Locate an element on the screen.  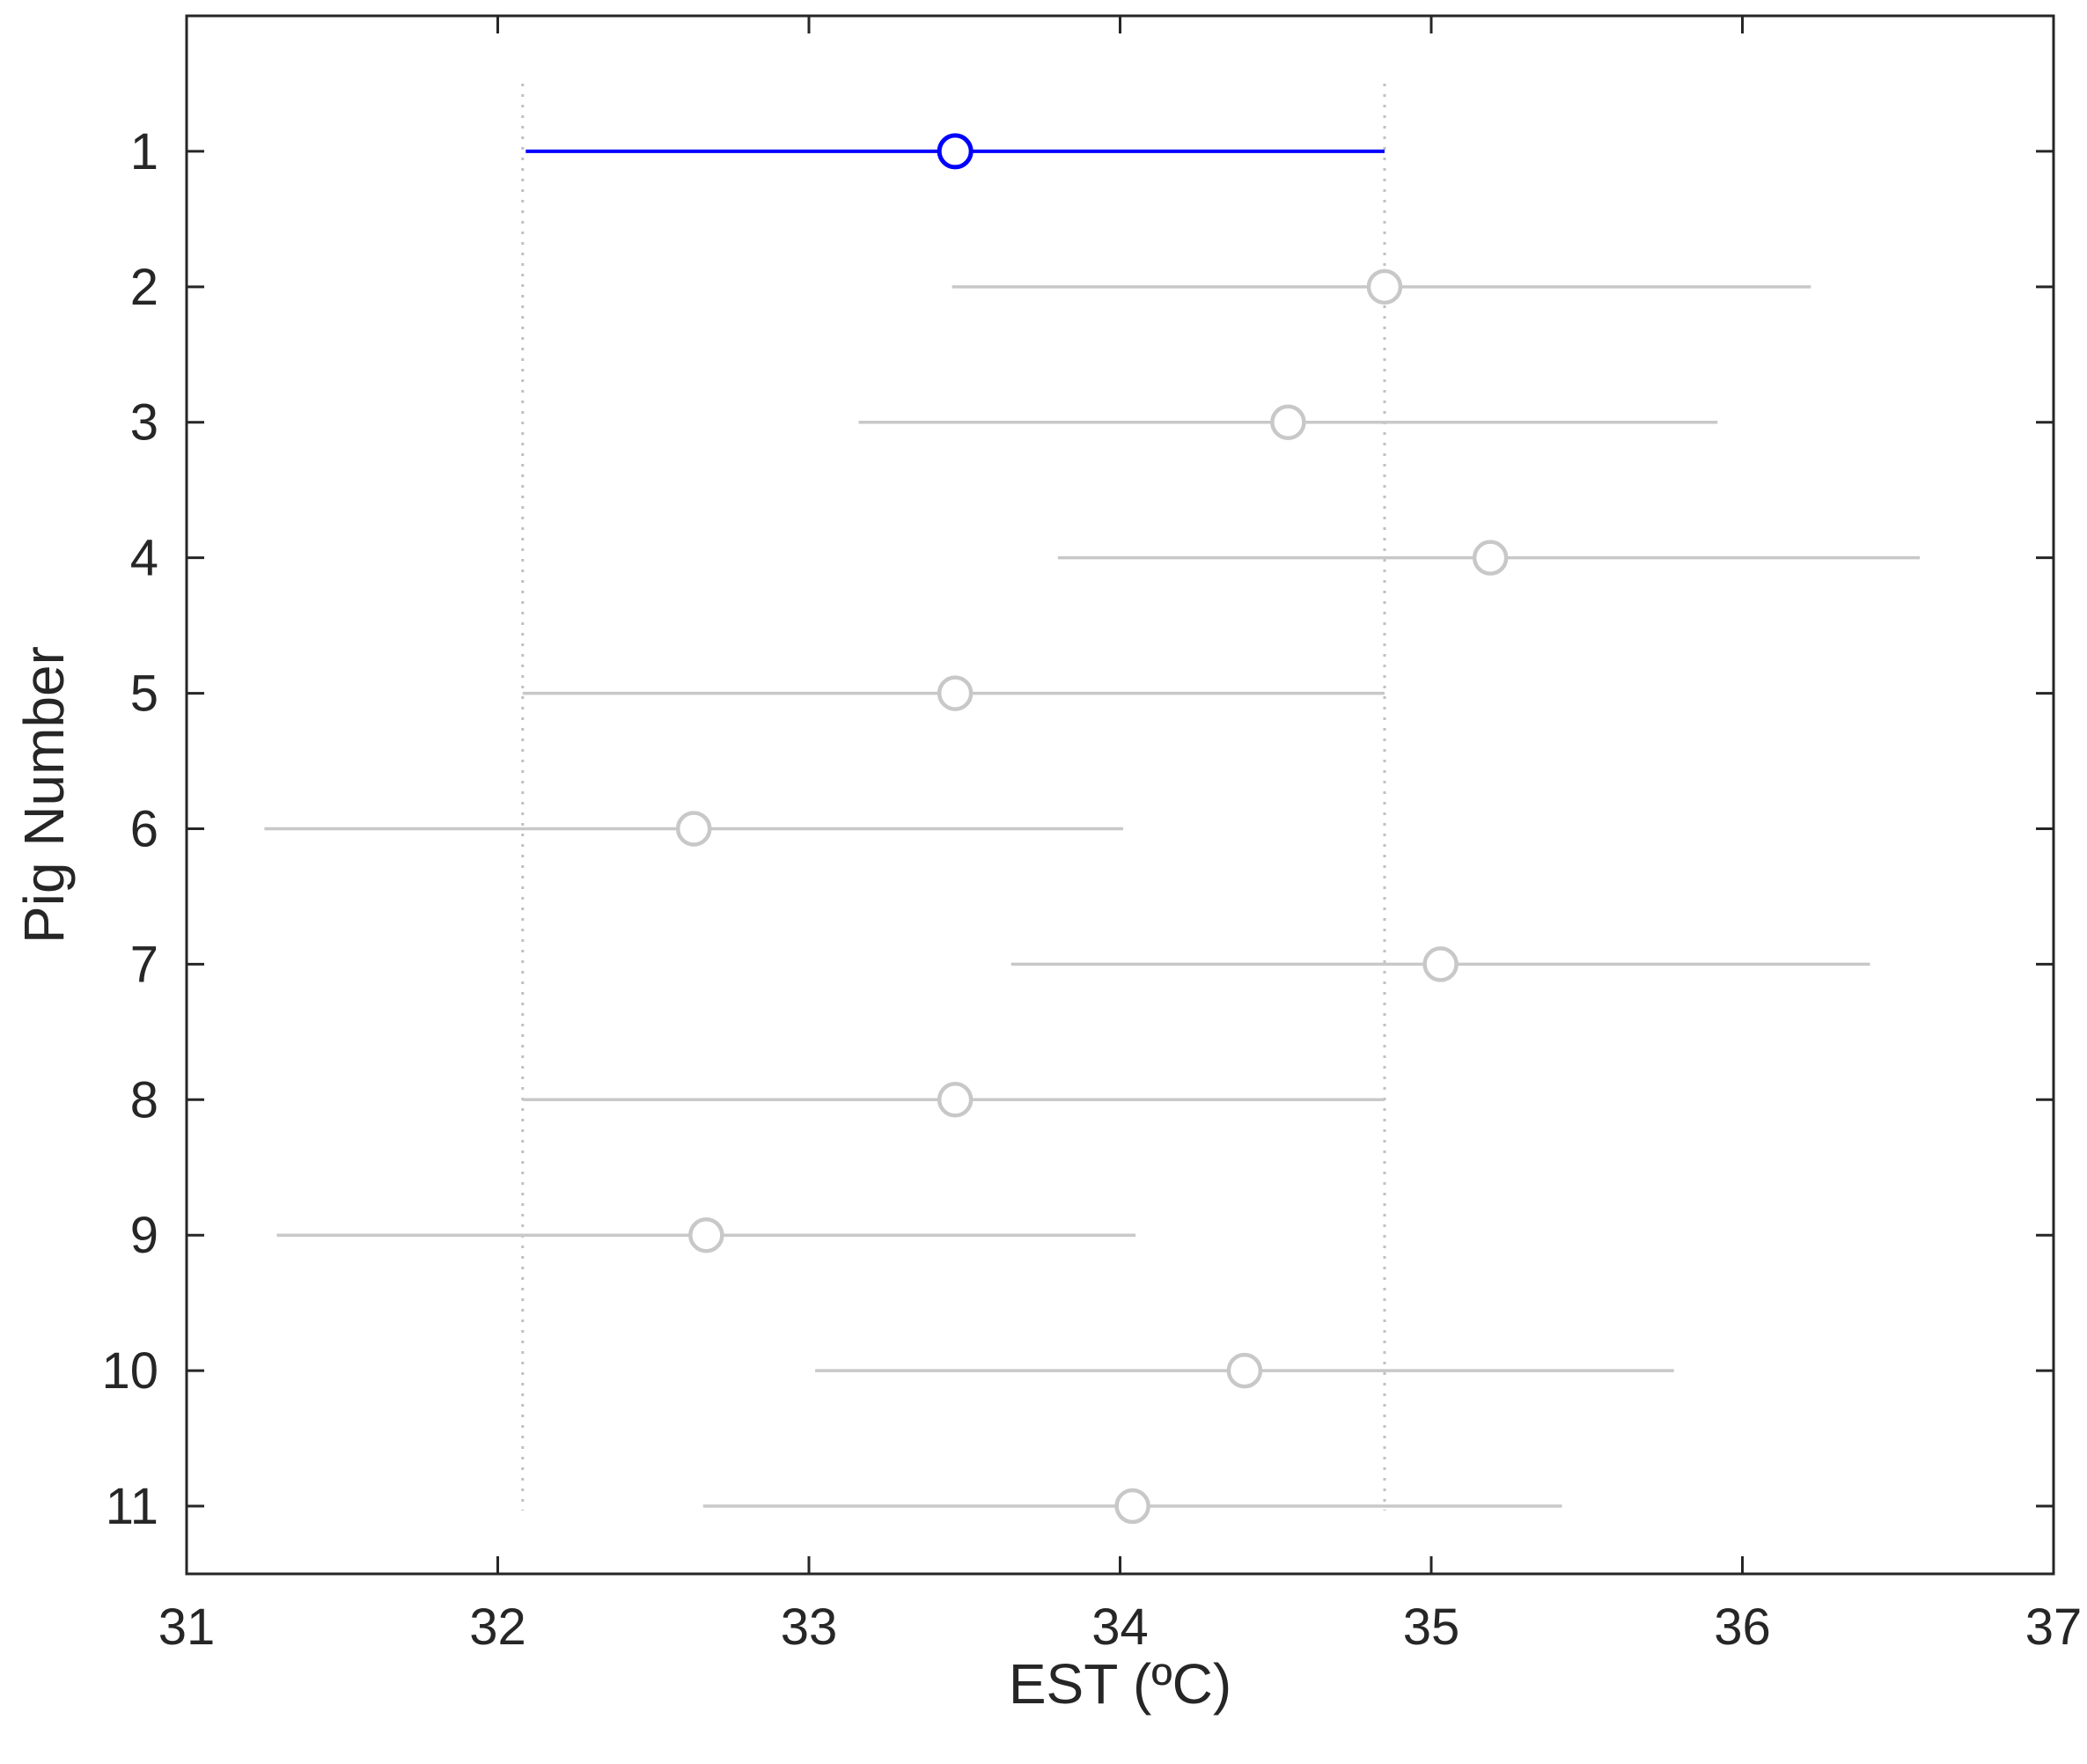
y-tick-label-6: 6 is located at coordinates (144, 828).